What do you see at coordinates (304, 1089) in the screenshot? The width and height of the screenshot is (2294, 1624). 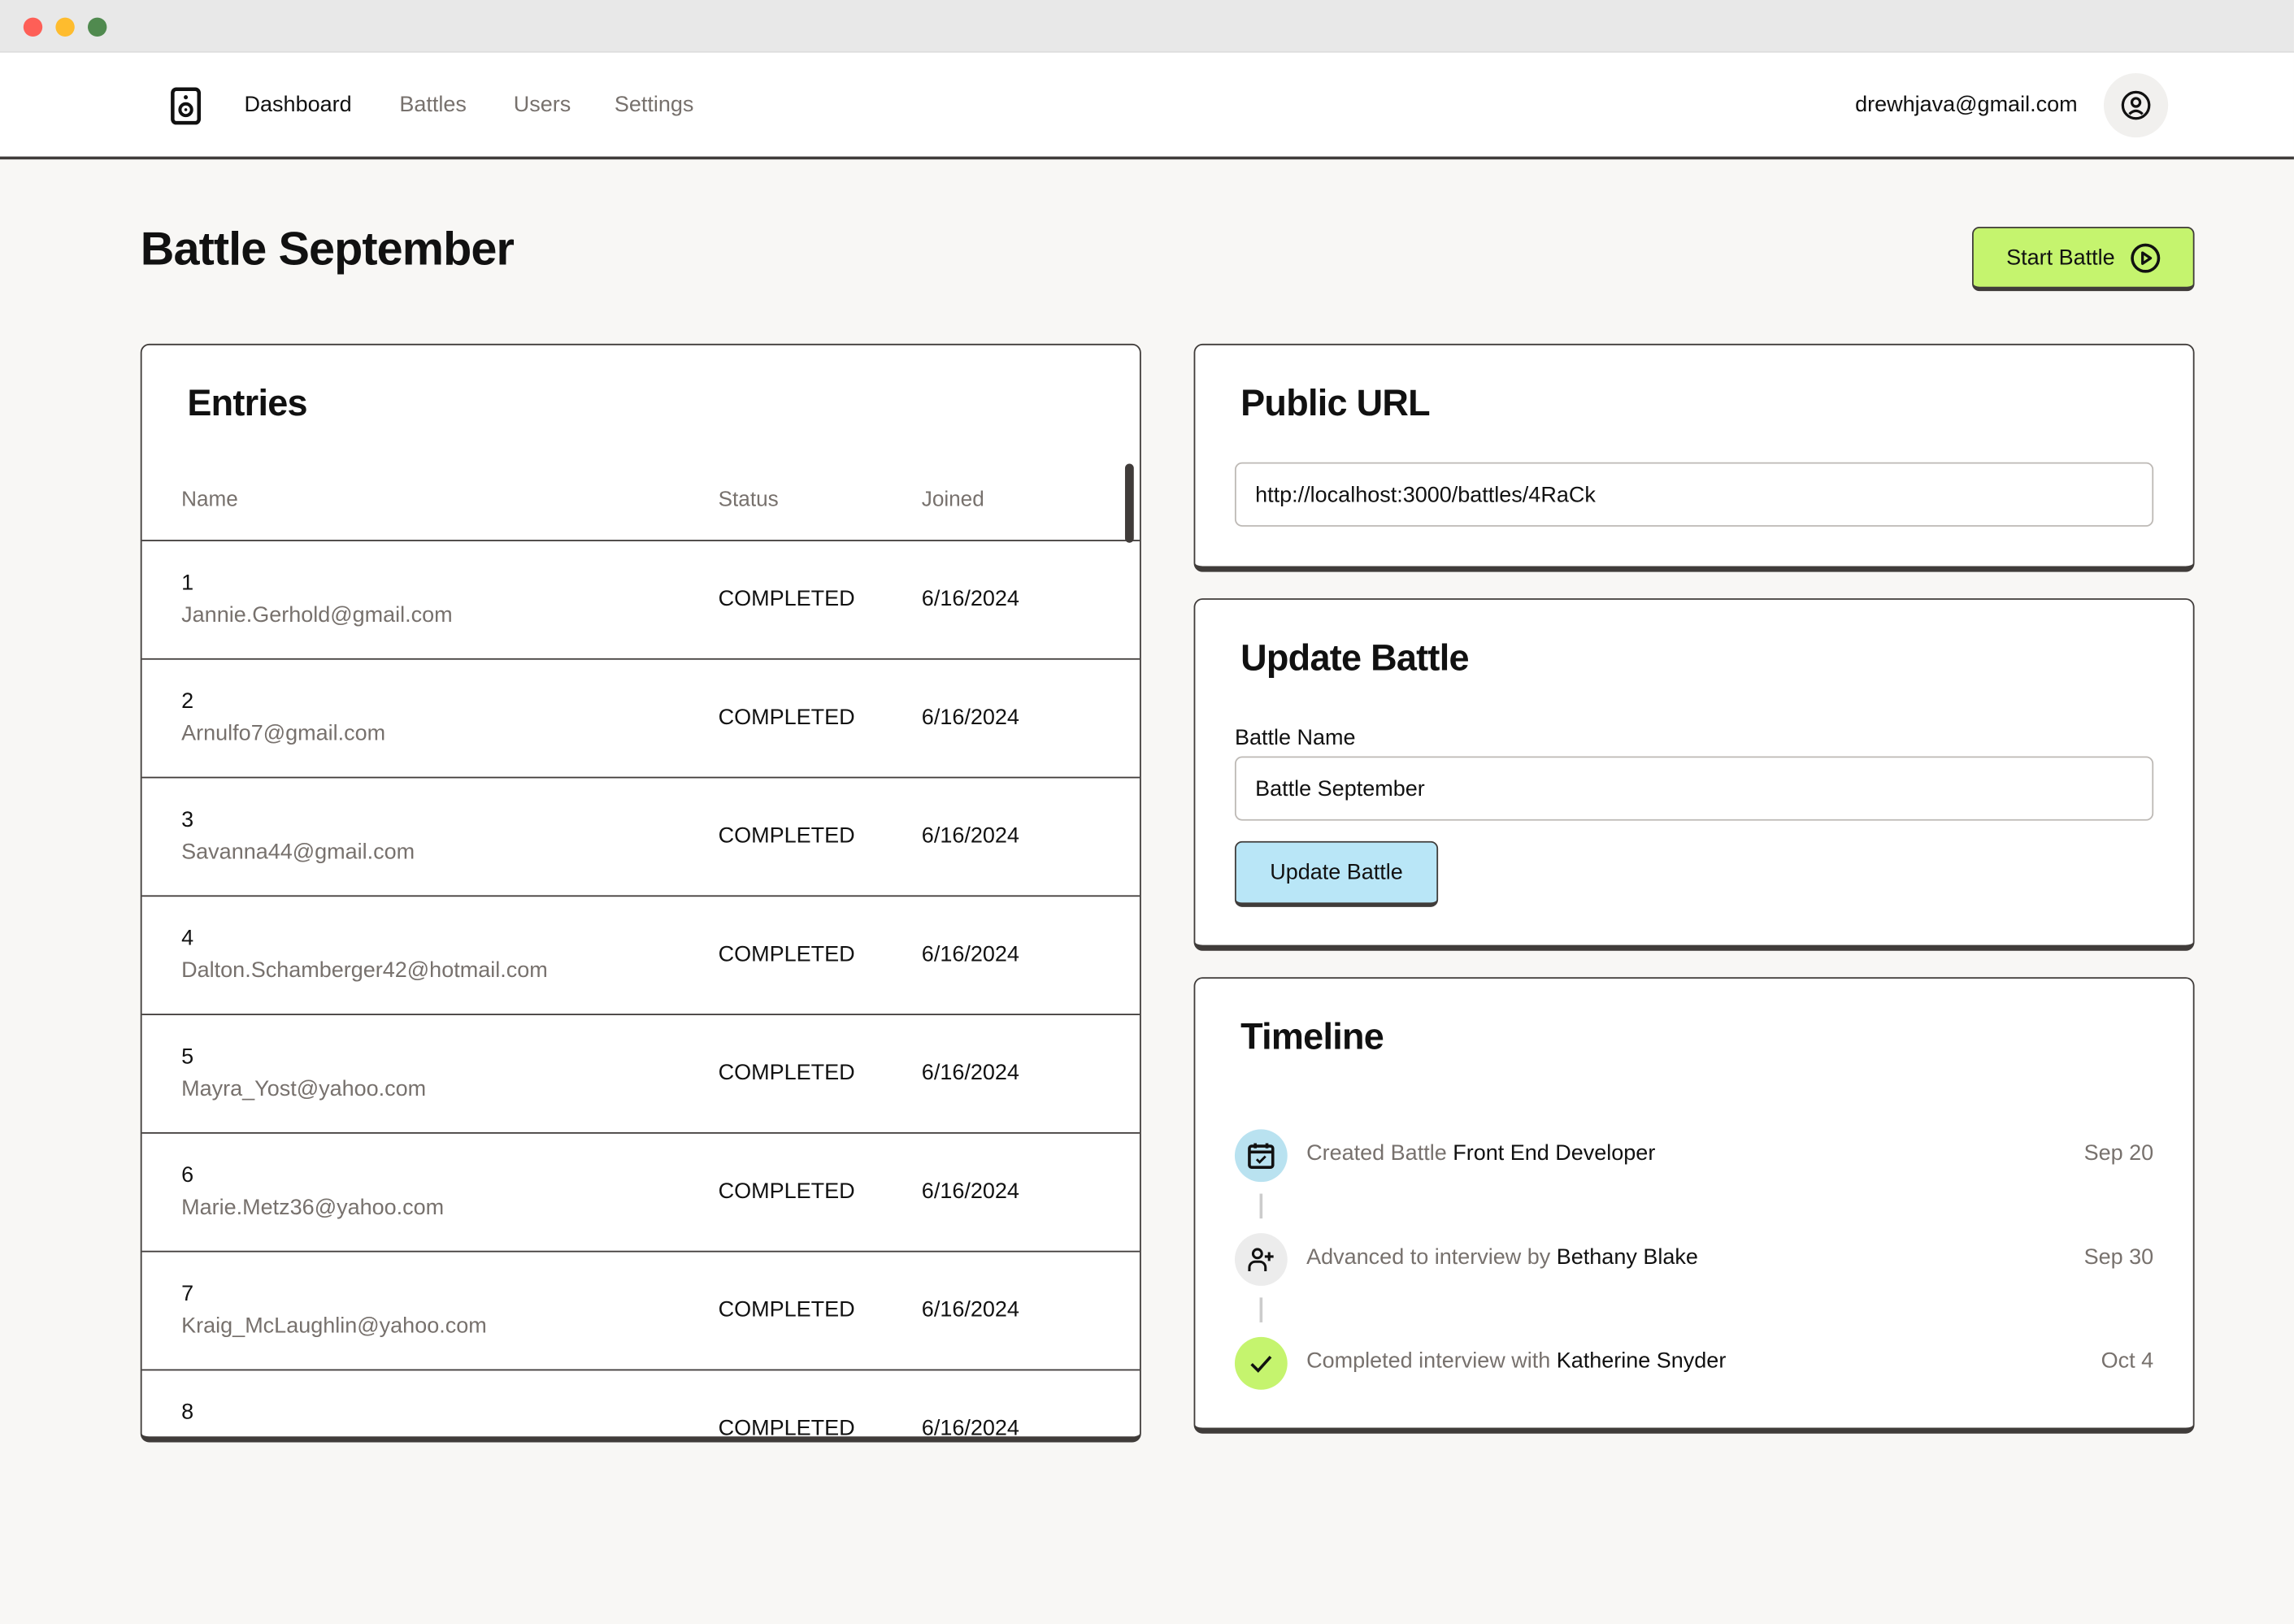 I see `entry-email: Mayra_Yost@yahoo.com` at bounding box center [304, 1089].